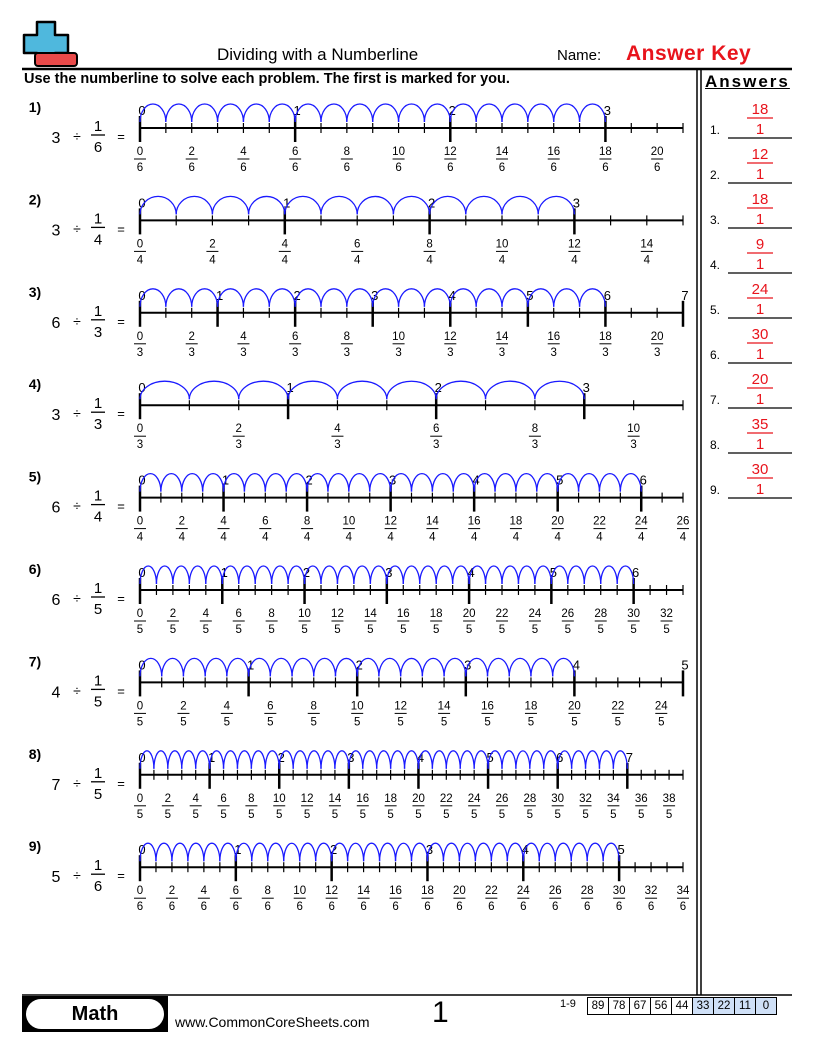 Image resolution: width=816 pixels, height=1056 pixels. I want to click on whole-number-label: 2, so click(452, 110).